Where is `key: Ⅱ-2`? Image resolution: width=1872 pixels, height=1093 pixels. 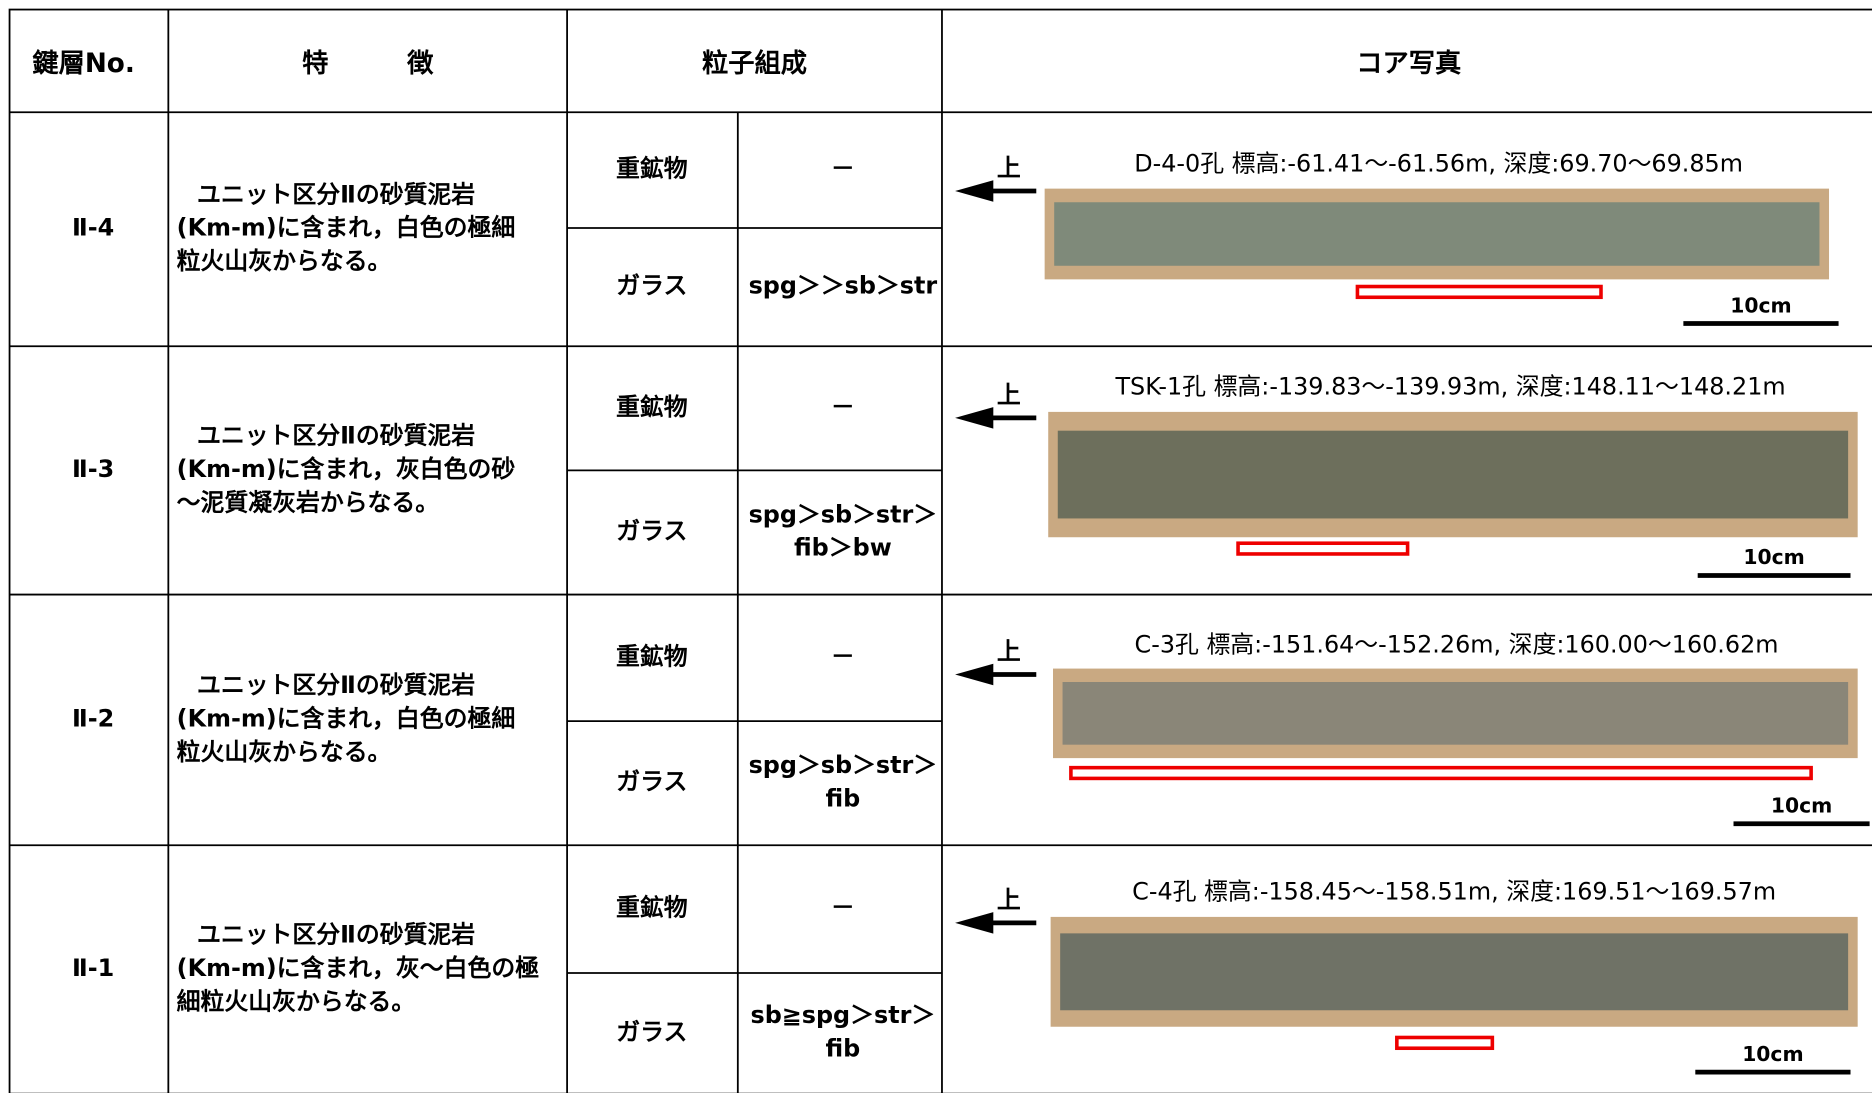 key: Ⅱ-2 is located at coordinates (93, 718).